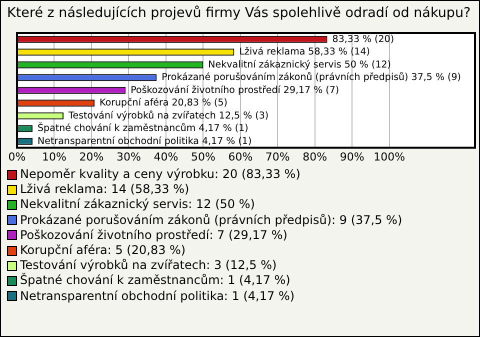 This screenshot has height=337, width=480. I want to click on x-tick-label: 30%, so click(128, 157).